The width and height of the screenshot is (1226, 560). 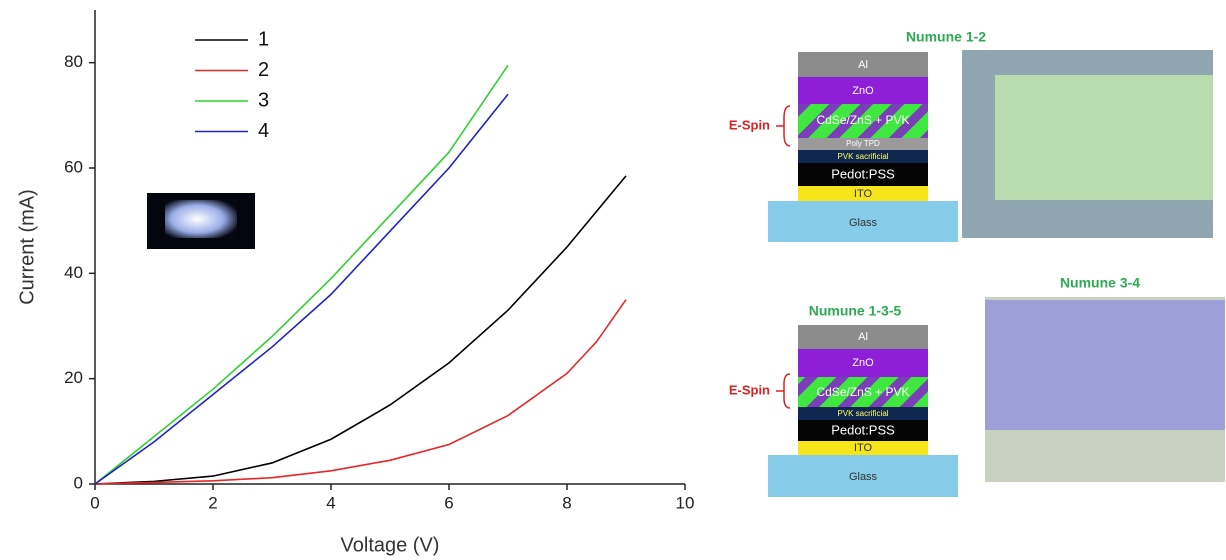 I want to click on x-tick-label: 10, so click(x=685, y=502).